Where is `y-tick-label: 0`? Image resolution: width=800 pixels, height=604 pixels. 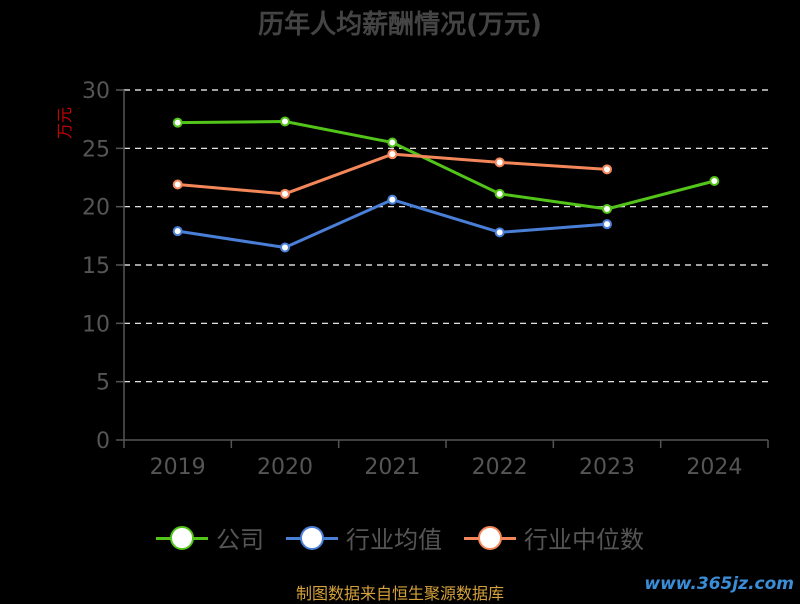 y-tick-label: 0 is located at coordinates (103, 441).